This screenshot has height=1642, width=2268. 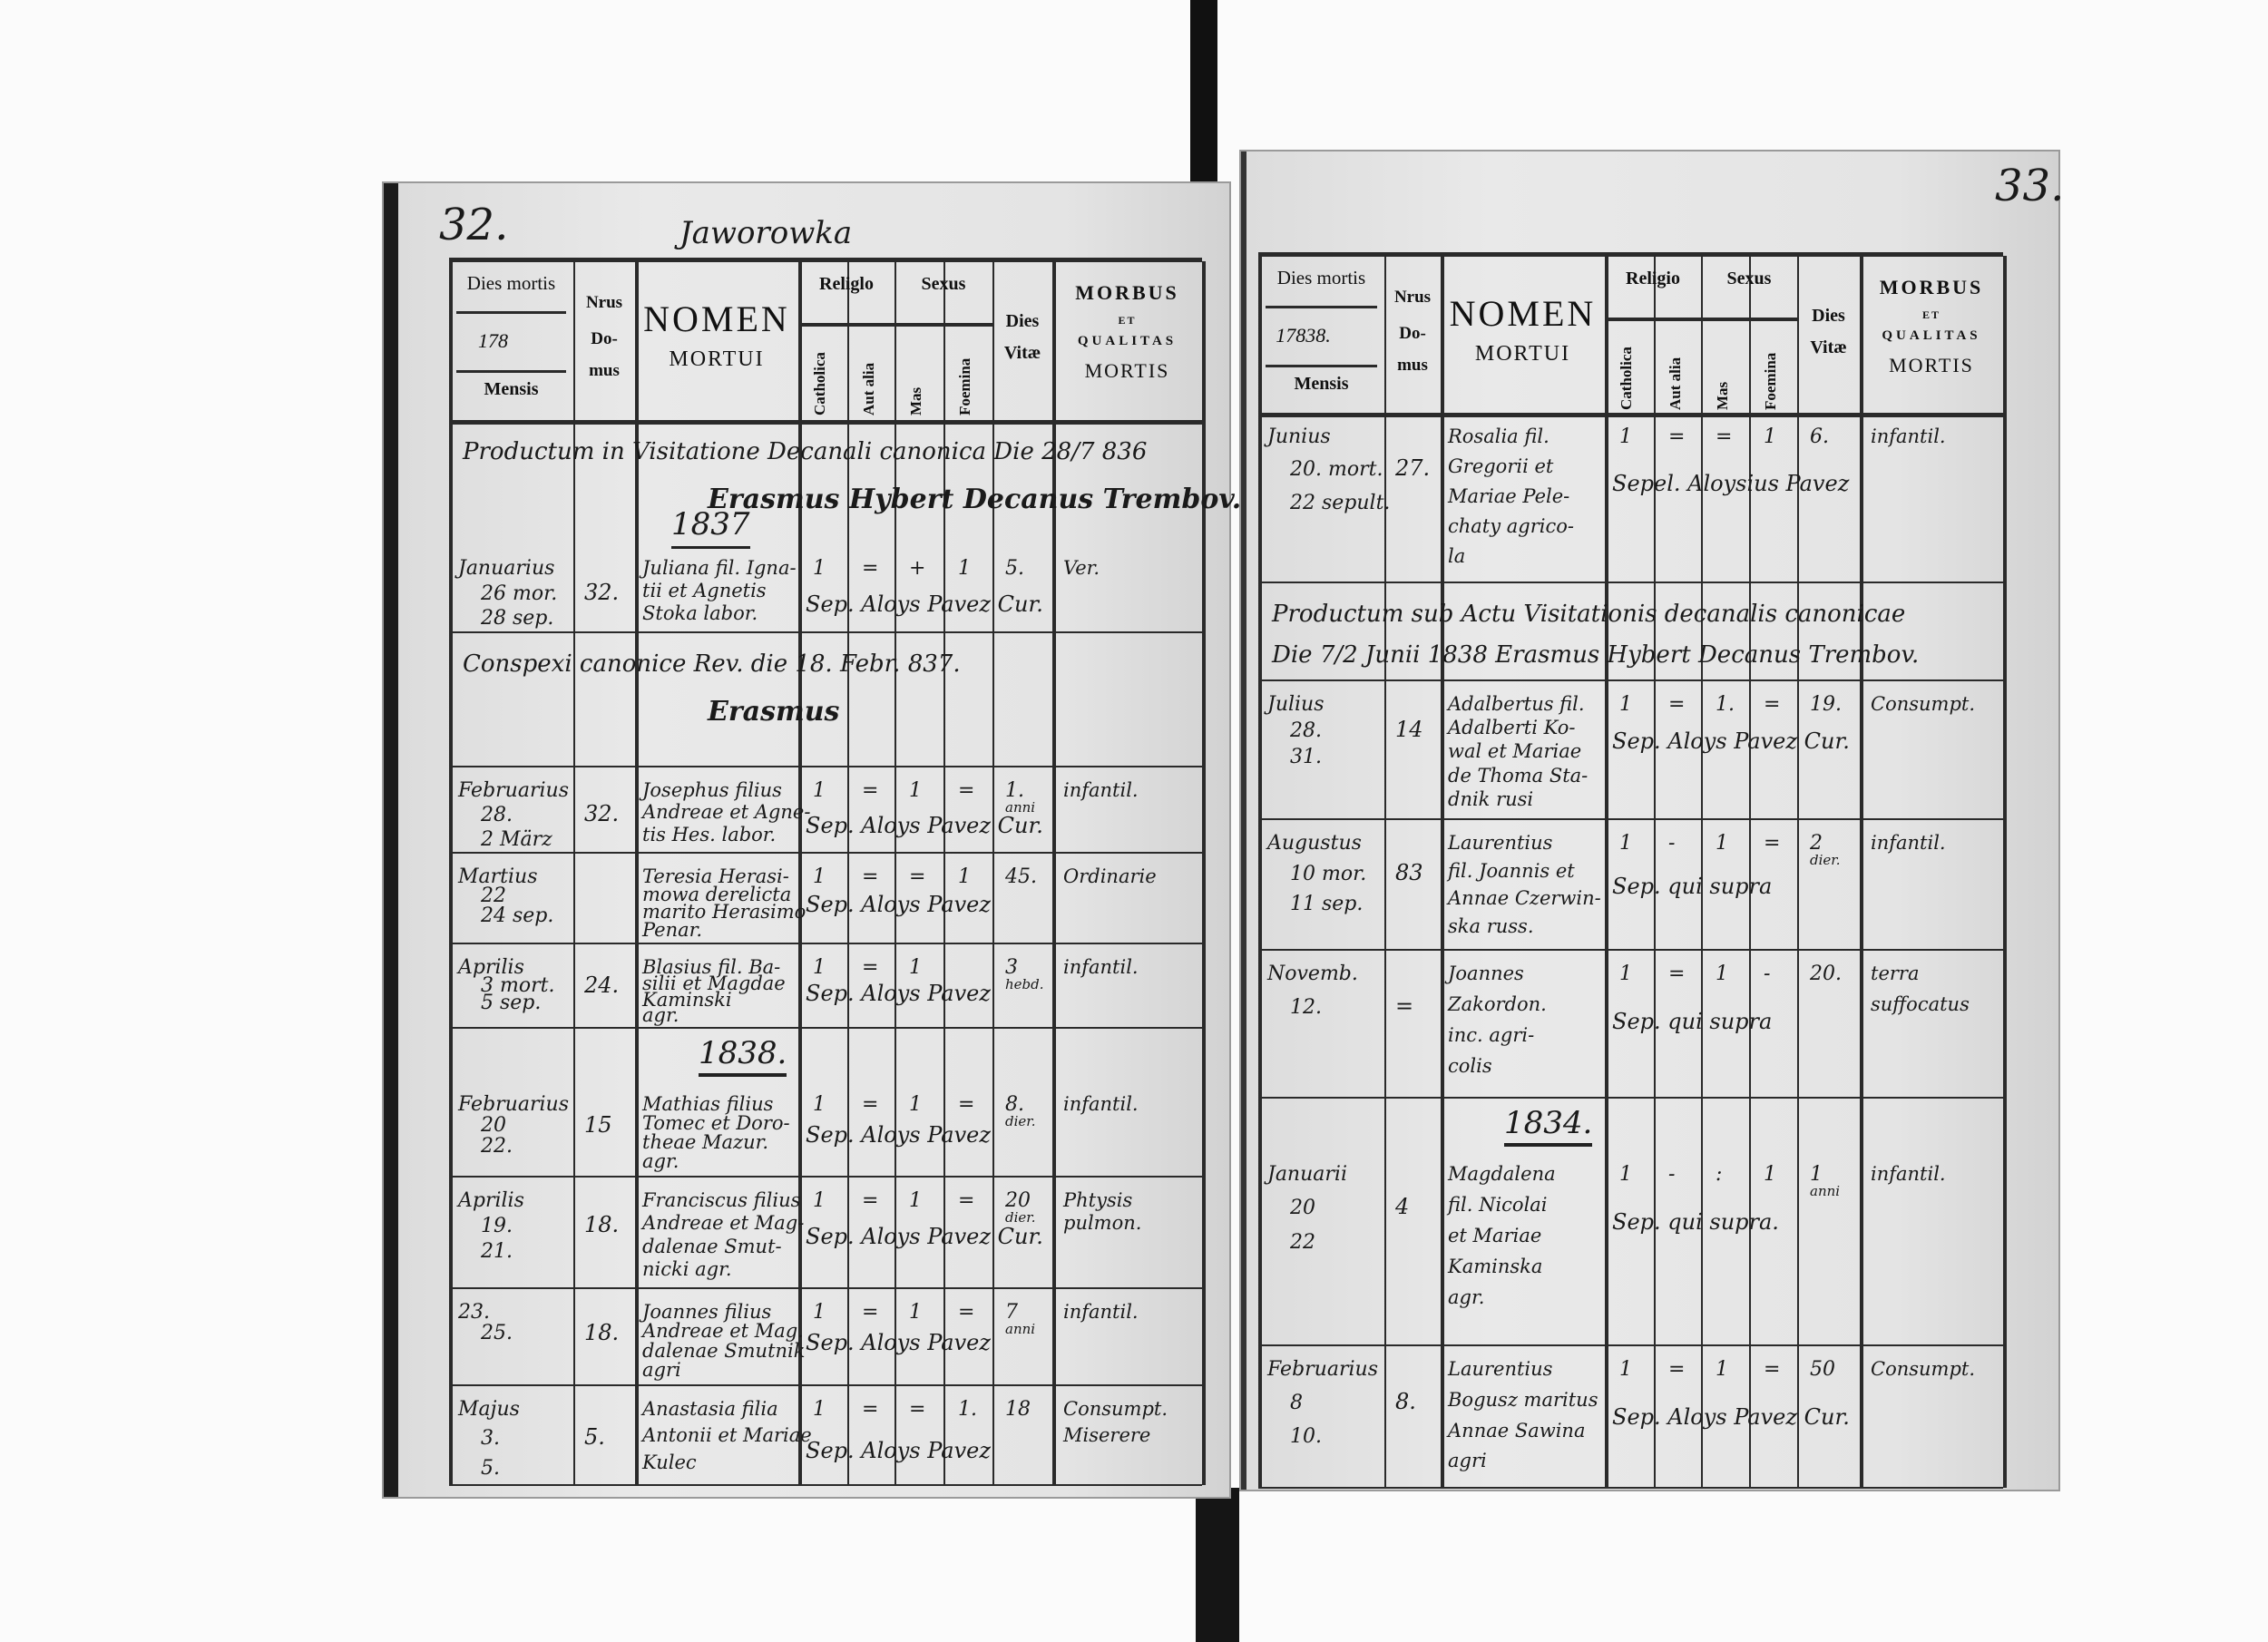 I want to click on date-of-death: 10 mor., so click(x=1329, y=874).